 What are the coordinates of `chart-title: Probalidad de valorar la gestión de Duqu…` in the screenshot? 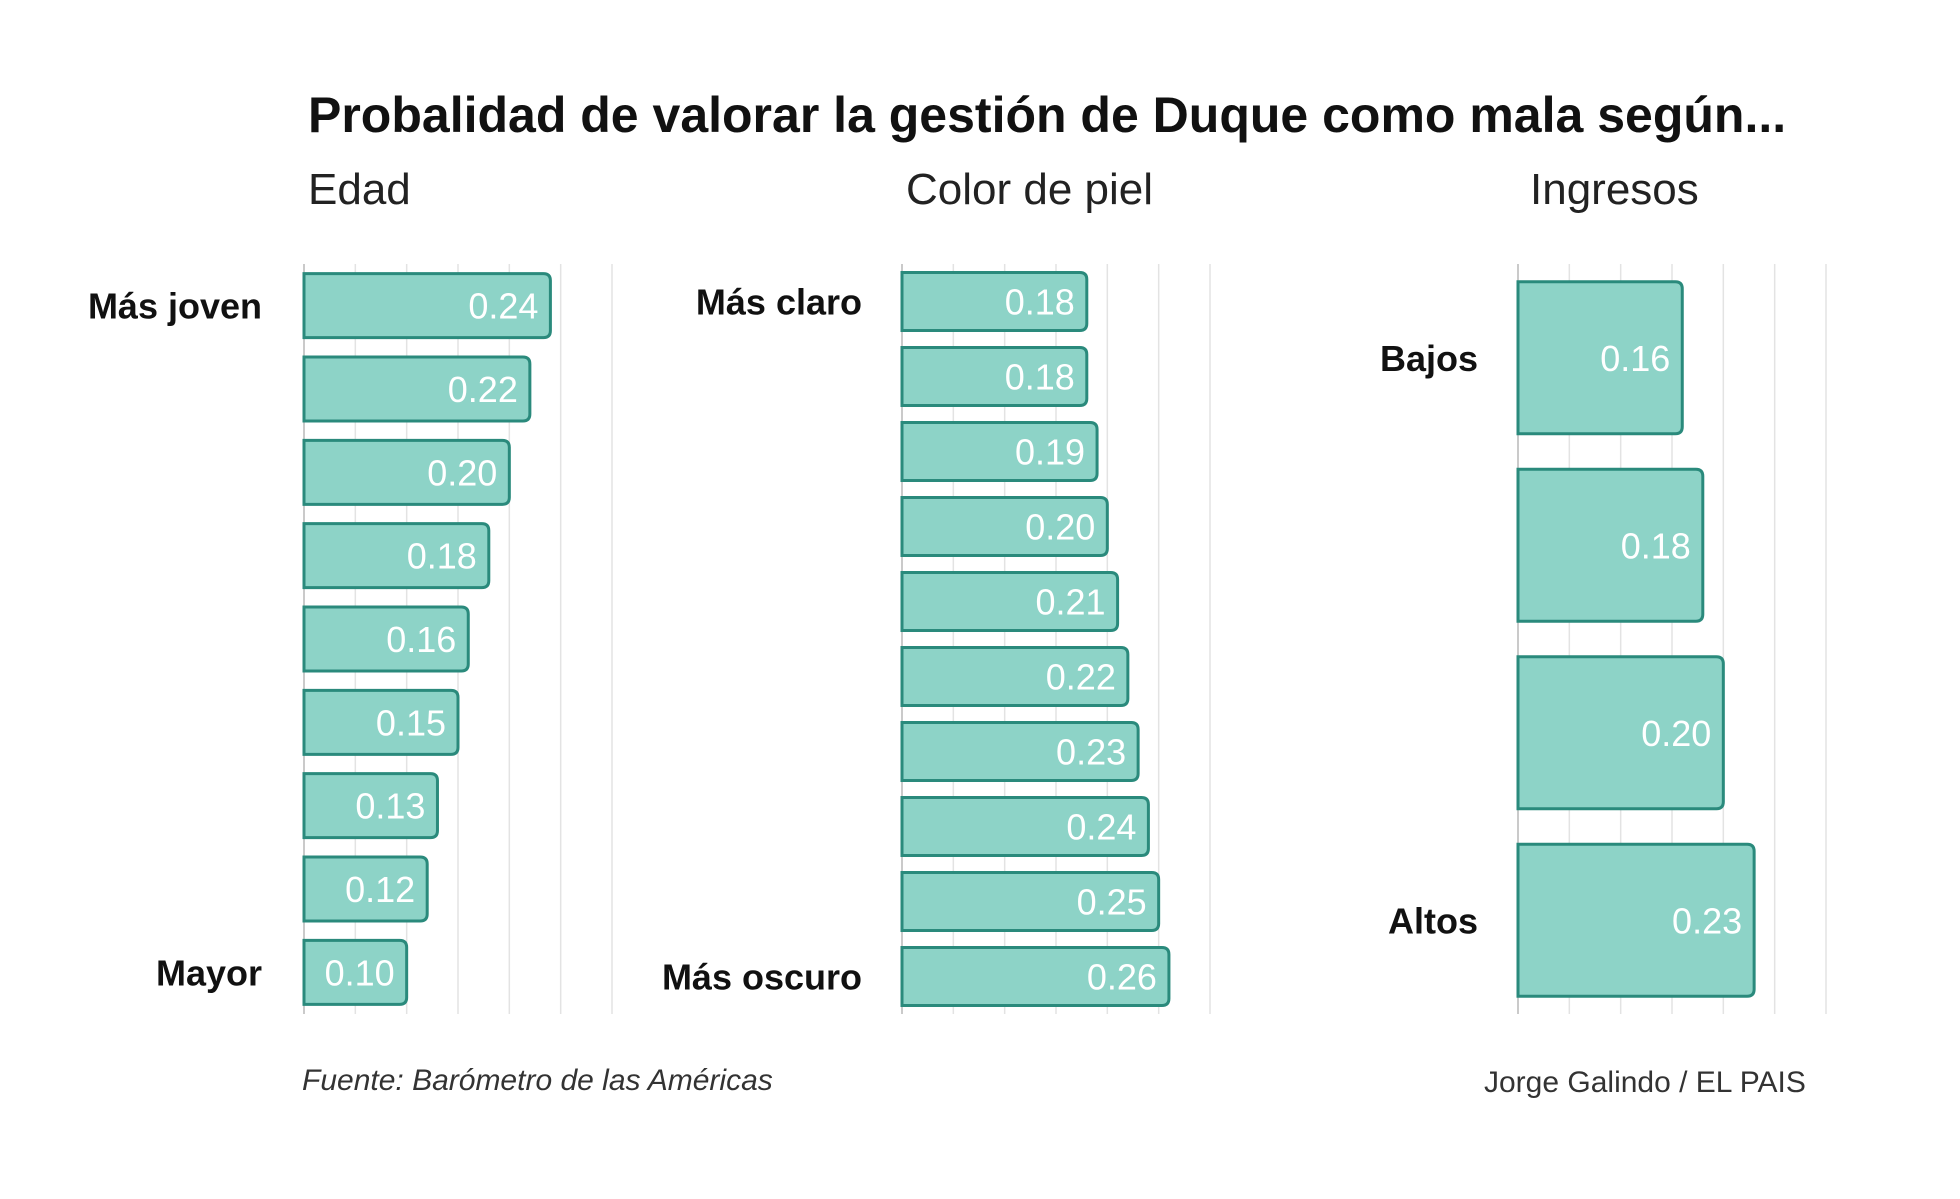 It's located at (1047, 115).